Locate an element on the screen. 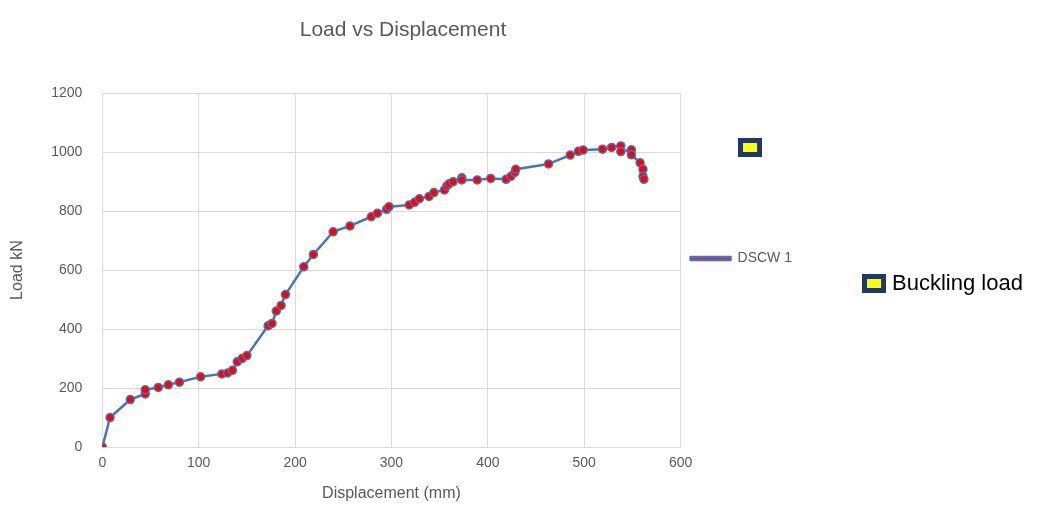 Image resolution: width=1052 pixels, height=517 pixels. x-tick-label: 300 is located at coordinates (391, 462).